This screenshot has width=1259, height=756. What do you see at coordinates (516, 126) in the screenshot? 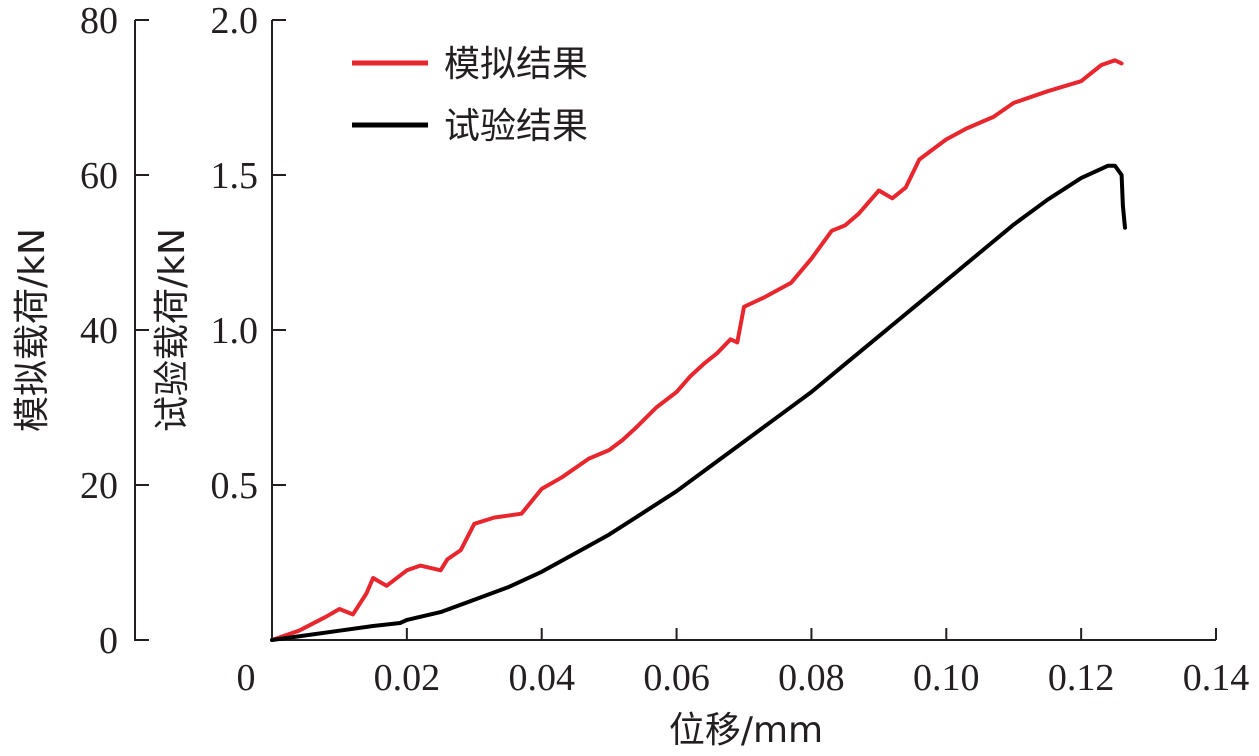
I see `legend-label-experiment: 试验结果` at bounding box center [516, 126].